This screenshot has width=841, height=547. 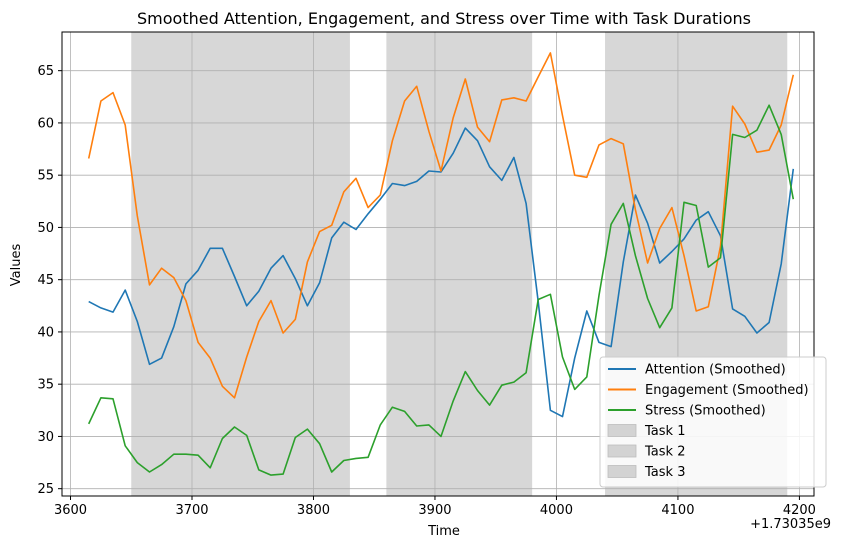 I want to click on x-tick-label: 4100, so click(x=677, y=510).